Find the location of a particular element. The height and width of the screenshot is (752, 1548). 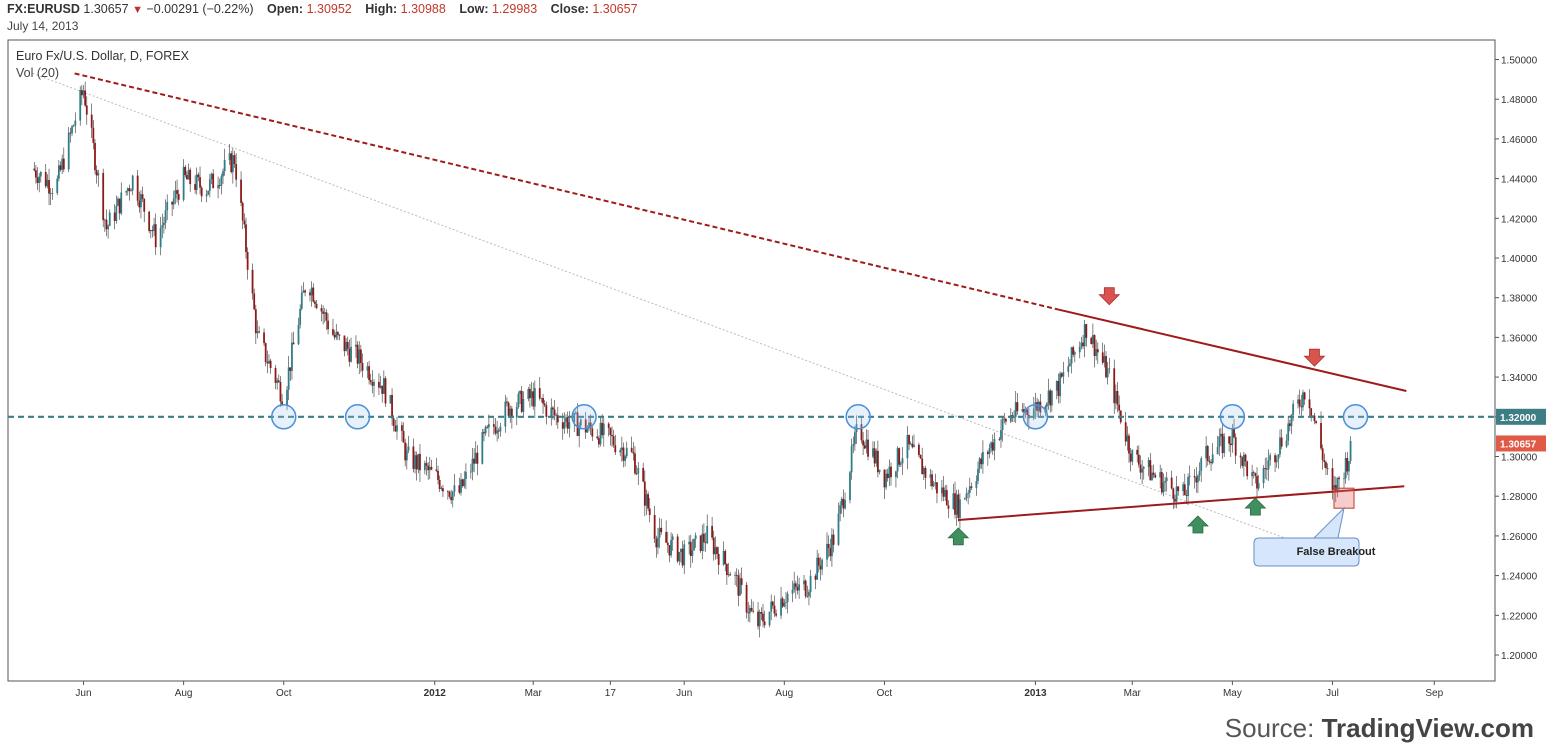

resistance-line-solid is located at coordinates (1232, 350).